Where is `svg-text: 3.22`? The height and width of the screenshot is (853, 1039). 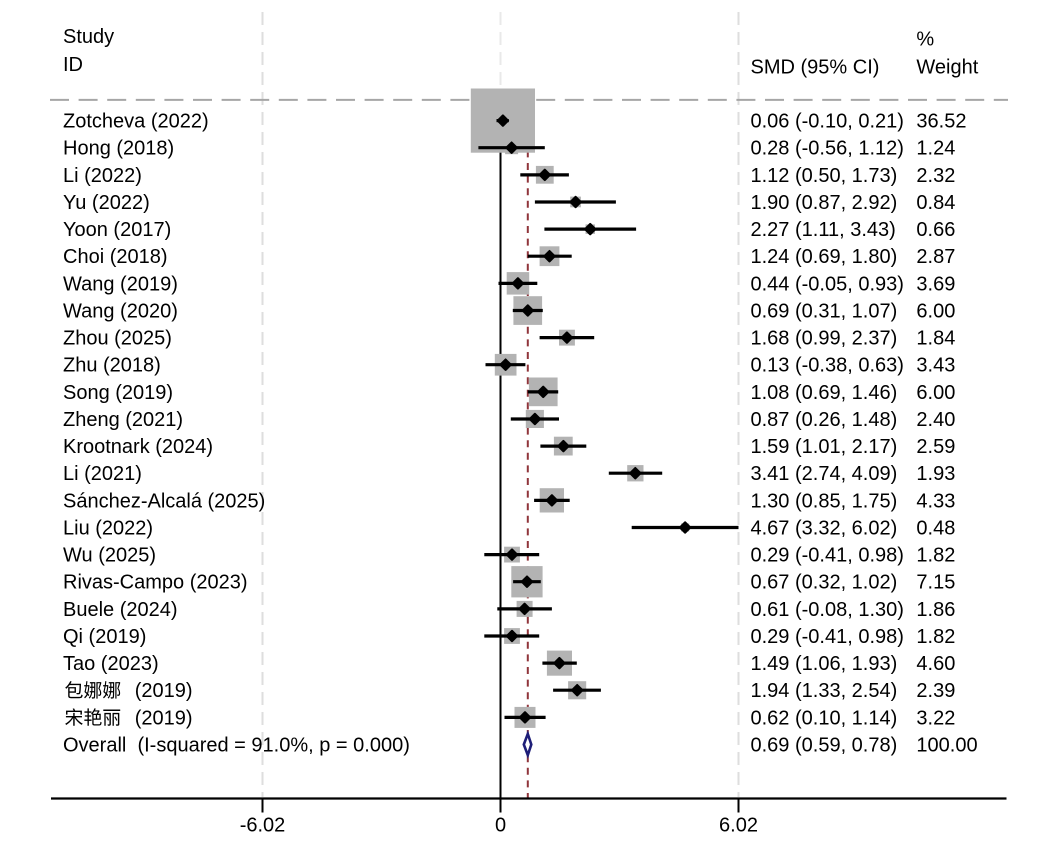 svg-text: 3.22 is located at coordinates (935, 718).